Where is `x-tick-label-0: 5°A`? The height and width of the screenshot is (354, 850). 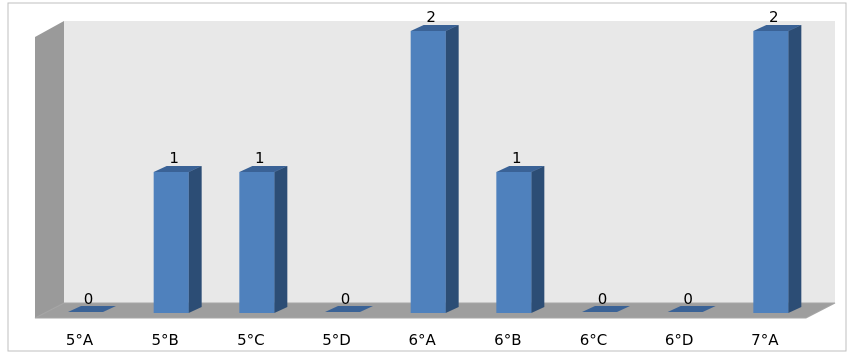
x-tick-label-0: 5°A is located at coordinates (80, 340).